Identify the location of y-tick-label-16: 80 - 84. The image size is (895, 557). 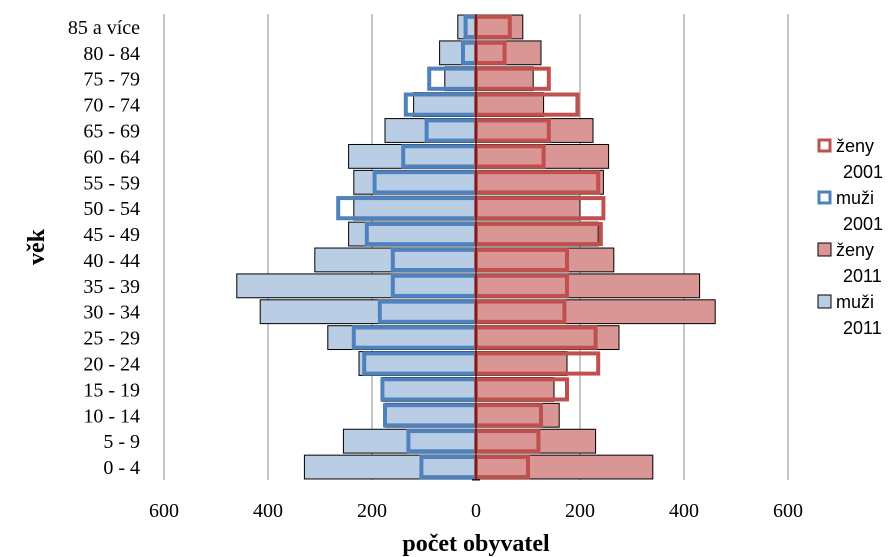
(111, 54).